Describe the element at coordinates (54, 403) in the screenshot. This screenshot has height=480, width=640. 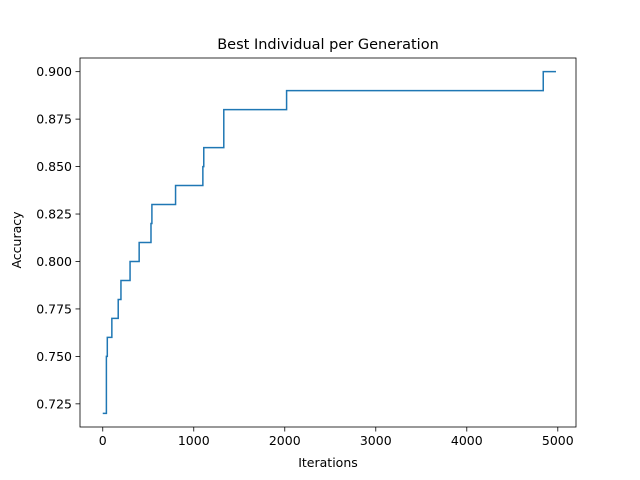
I see `y-tick-label: 0.725` at that location.